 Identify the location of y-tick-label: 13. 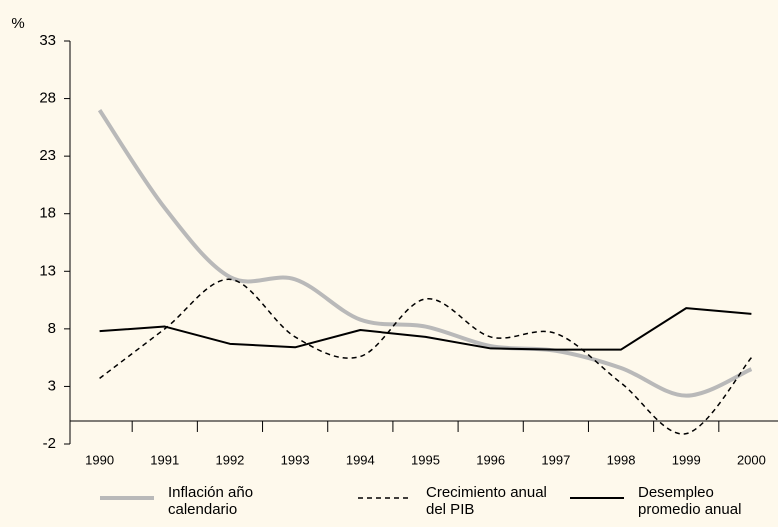
(47, 270).